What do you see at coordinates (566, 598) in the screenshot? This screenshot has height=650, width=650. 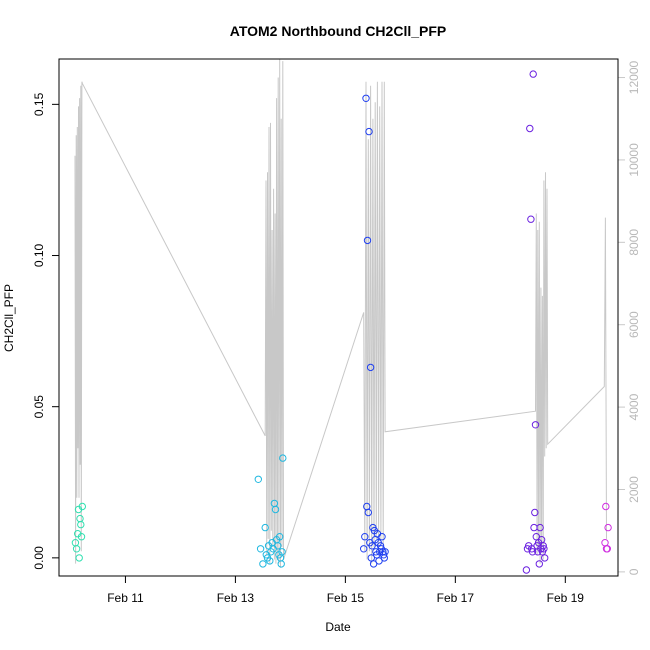 I see `x-tick-label: Feb 19` at bounding box center [566, 598].